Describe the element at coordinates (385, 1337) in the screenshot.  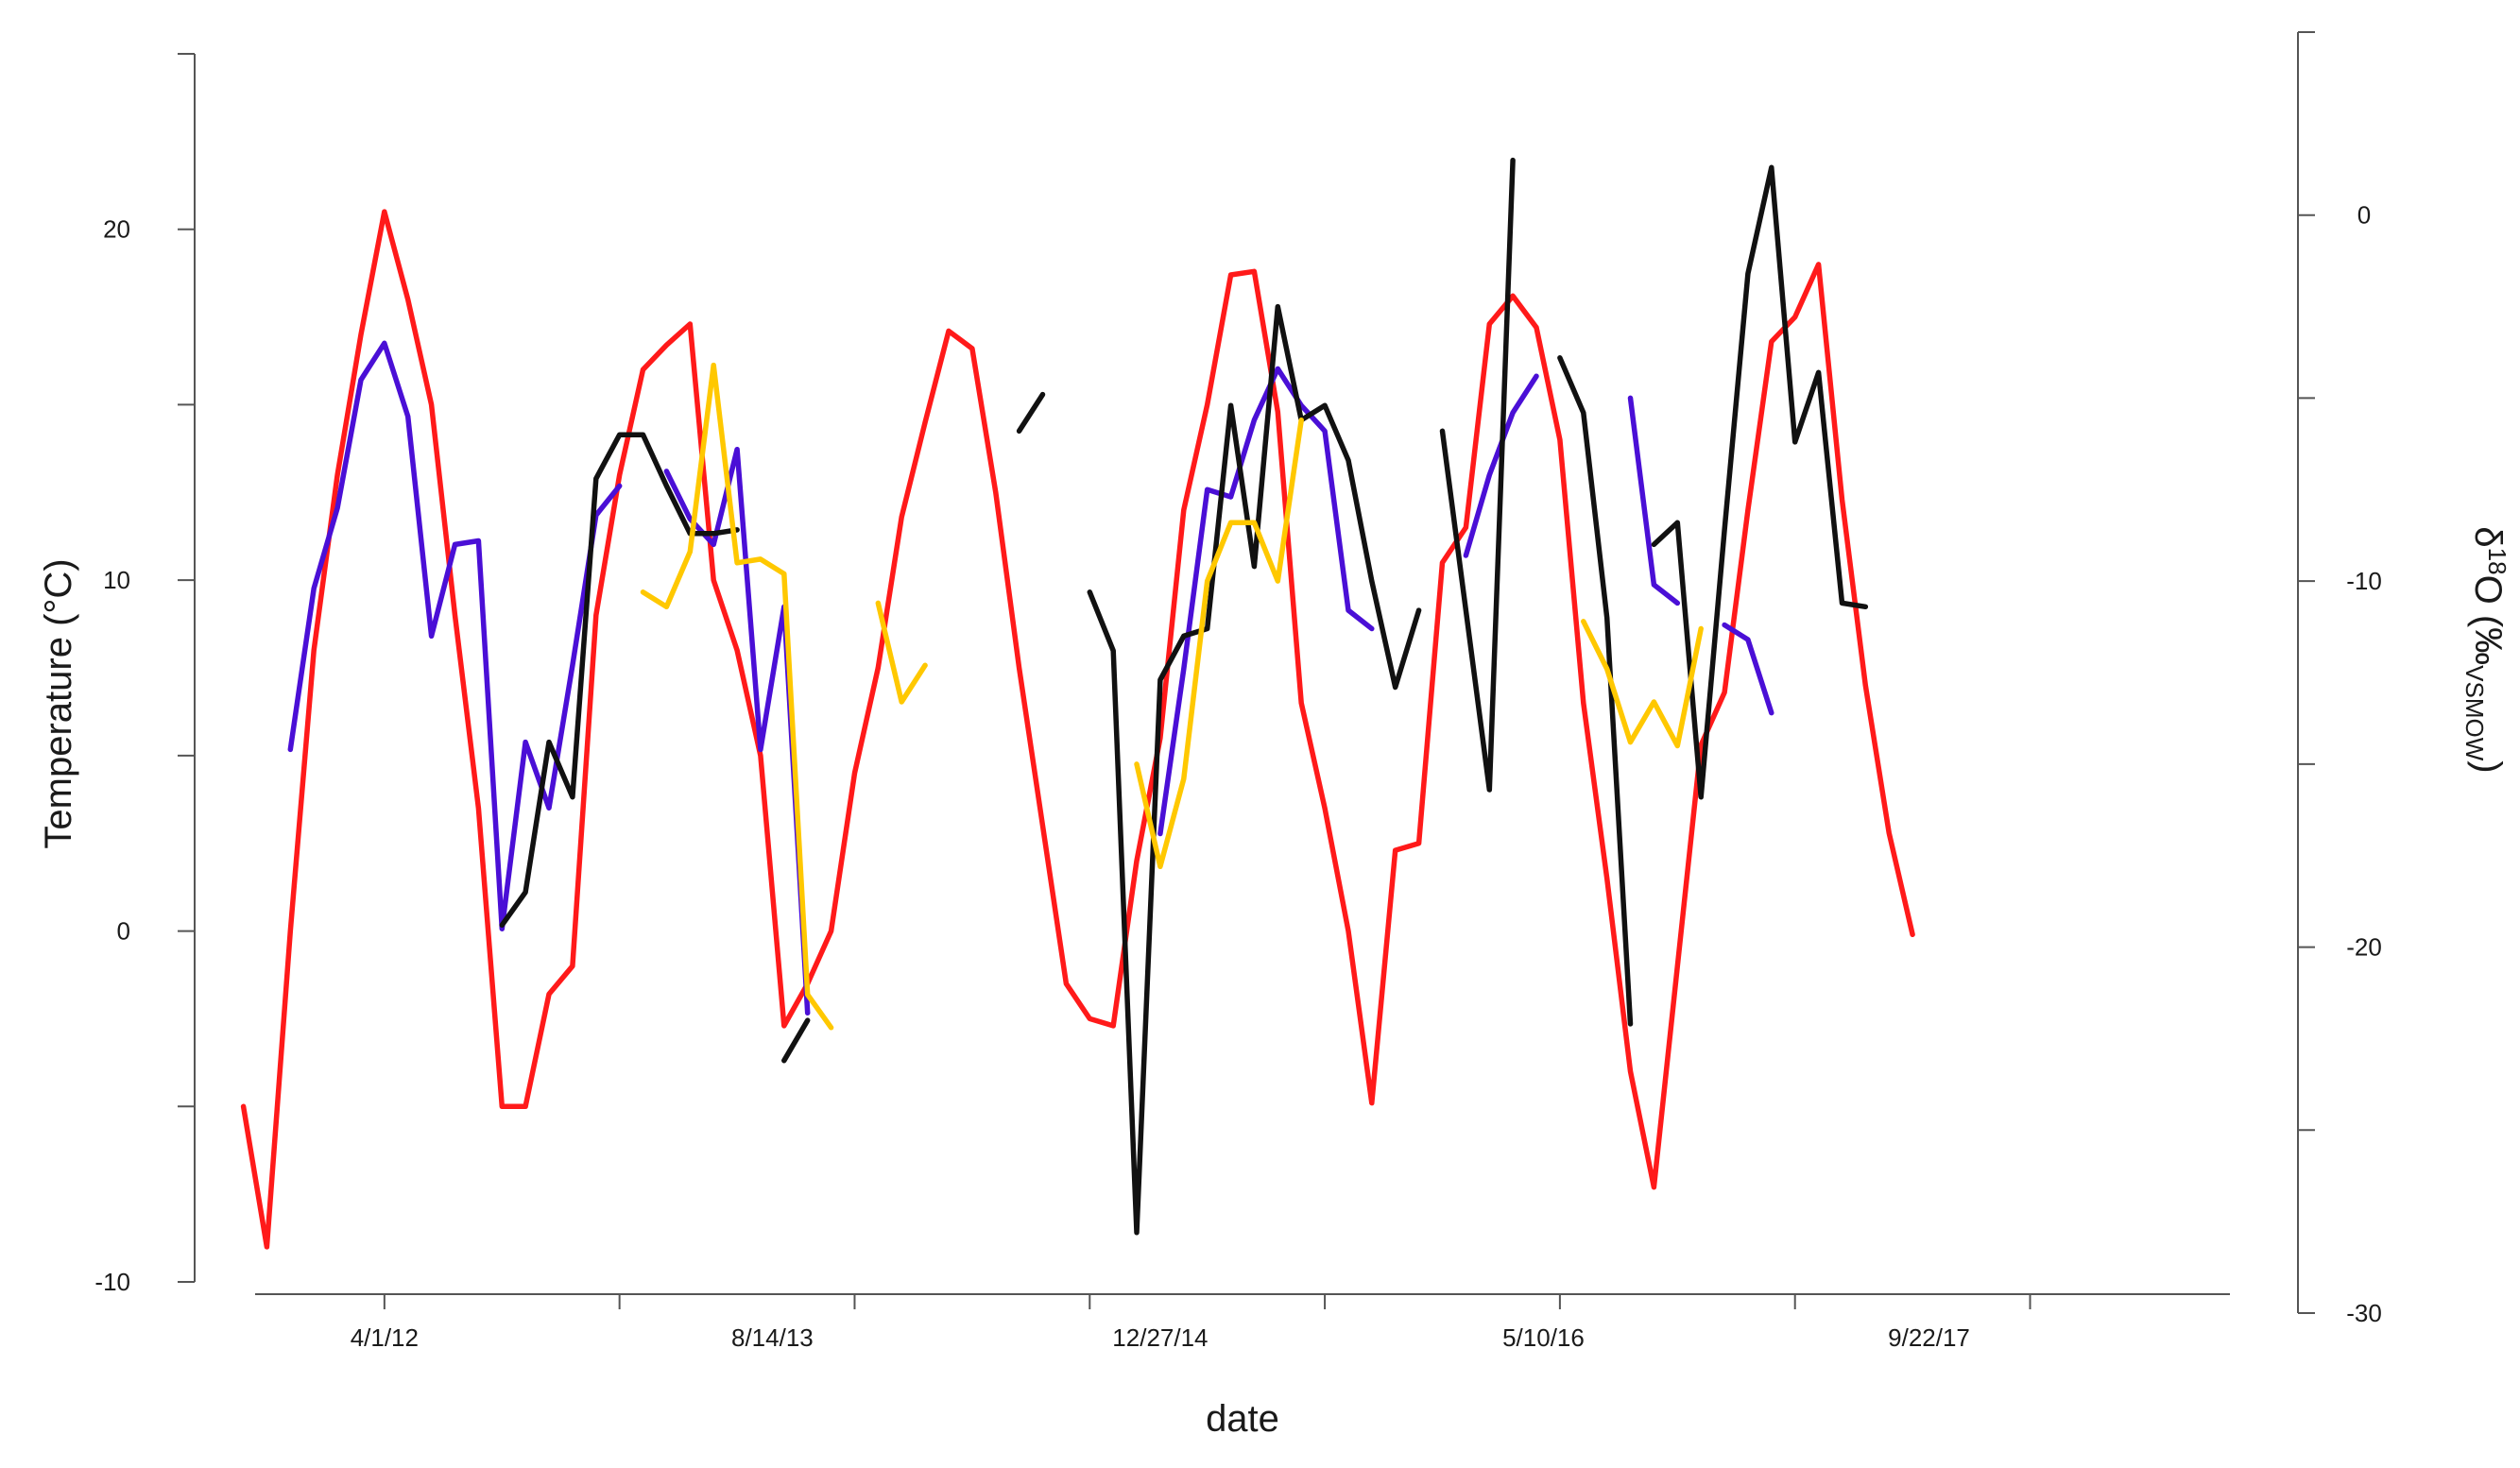
I see `x-tick-label: 4/1/12` at that location.